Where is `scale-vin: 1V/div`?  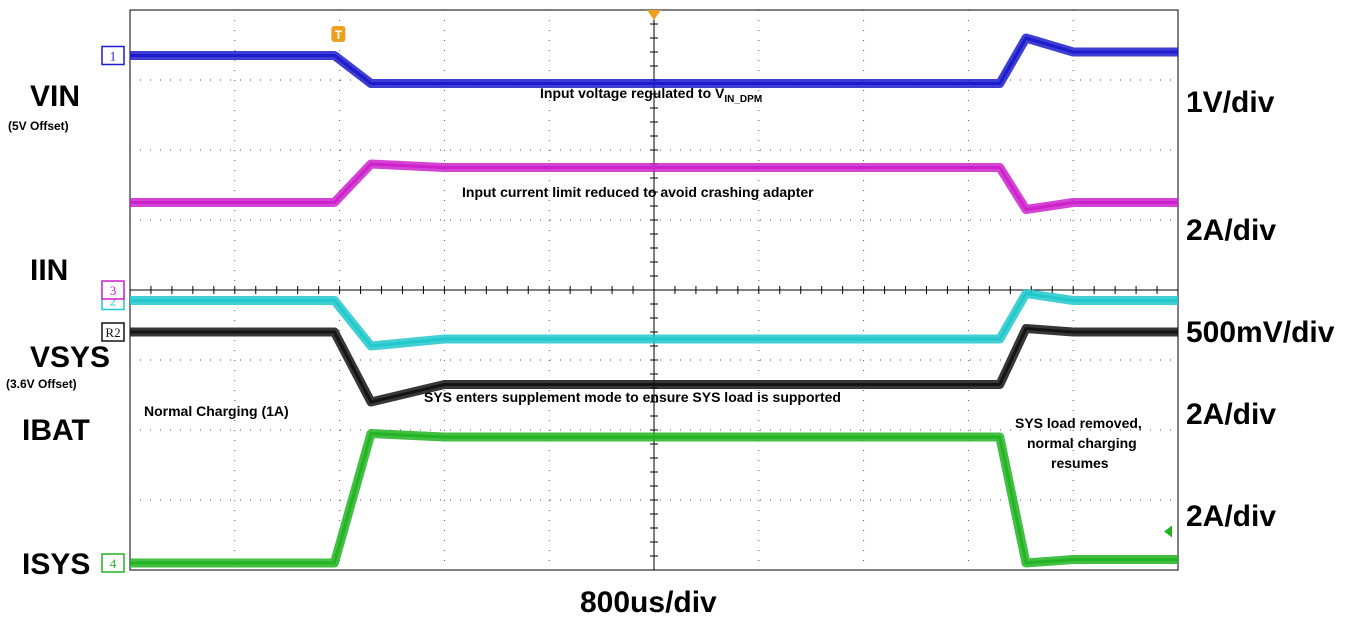 scale-vin: 1V/div is located at coordinates (1230, 102).